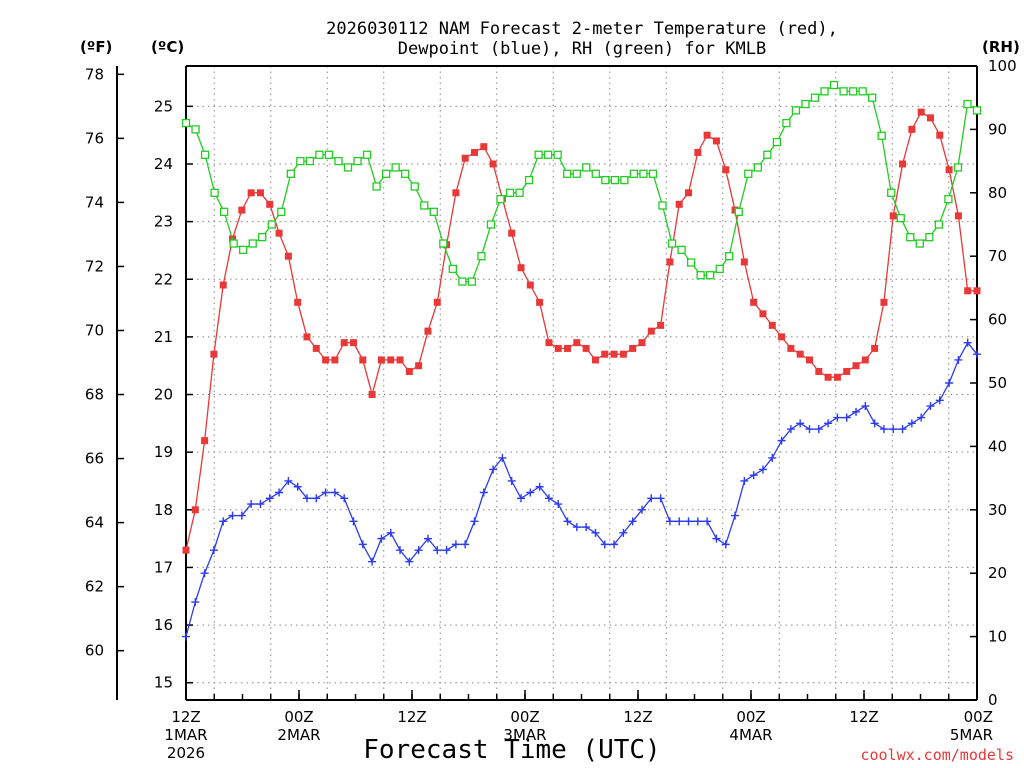  I want to click on rh-tick-label: 60, so click(997, 320).